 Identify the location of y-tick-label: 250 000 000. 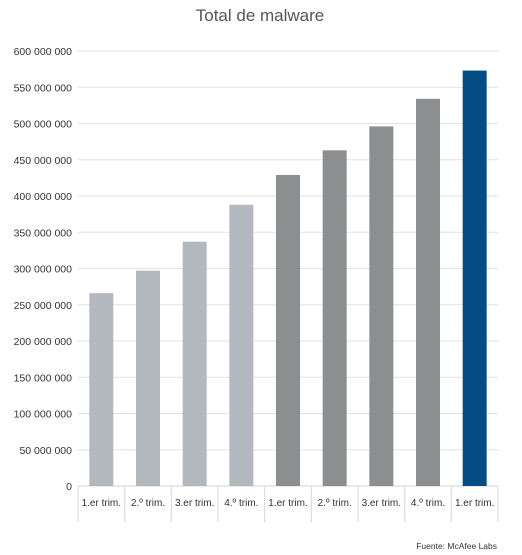
(43, 306).